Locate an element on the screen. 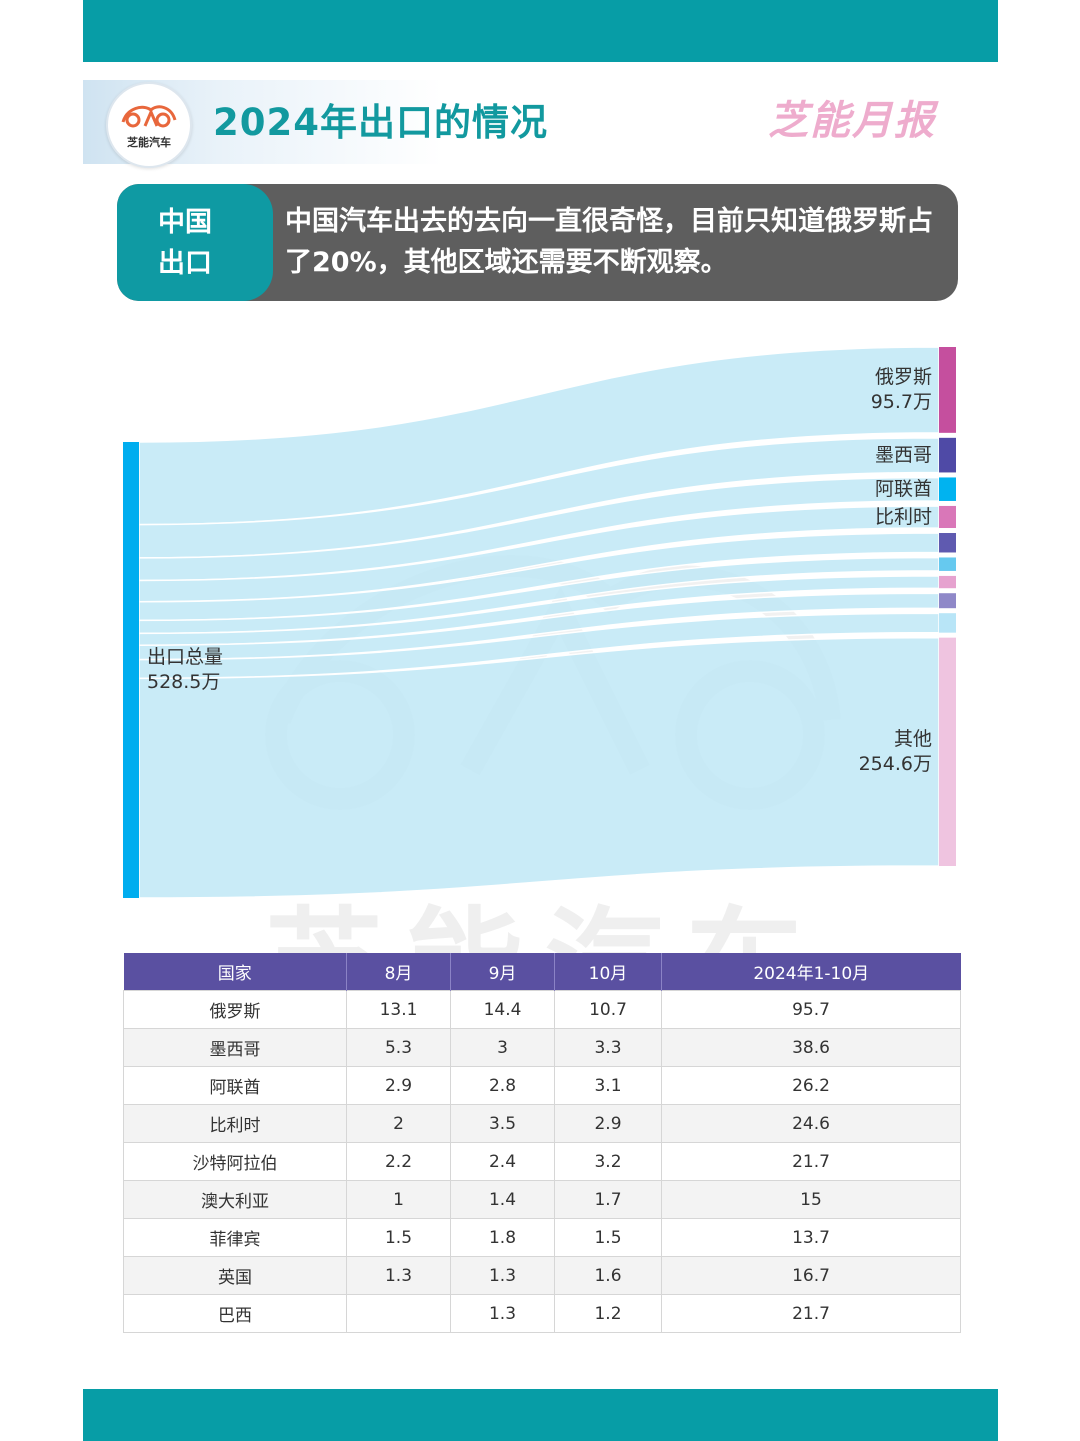 The width and height of the screenshot is (1080, 1441). value-cell: 1.8 is located at coordinates (502, 1237).